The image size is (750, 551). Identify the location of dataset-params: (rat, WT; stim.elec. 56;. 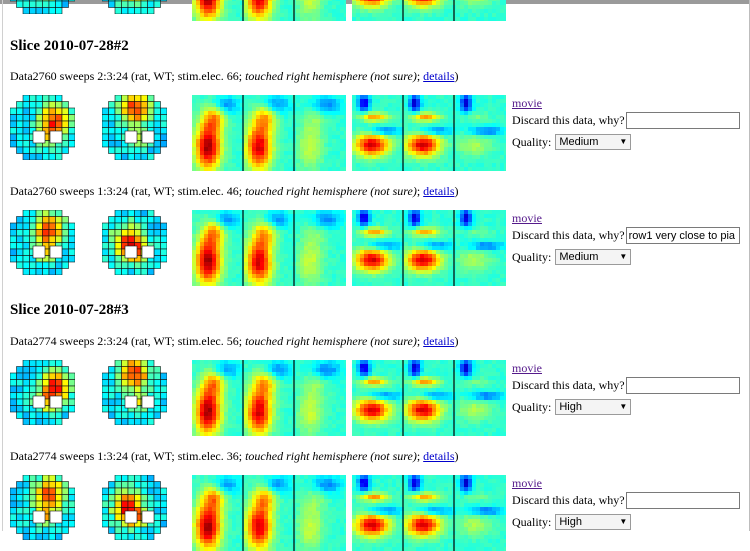
(186, 341).